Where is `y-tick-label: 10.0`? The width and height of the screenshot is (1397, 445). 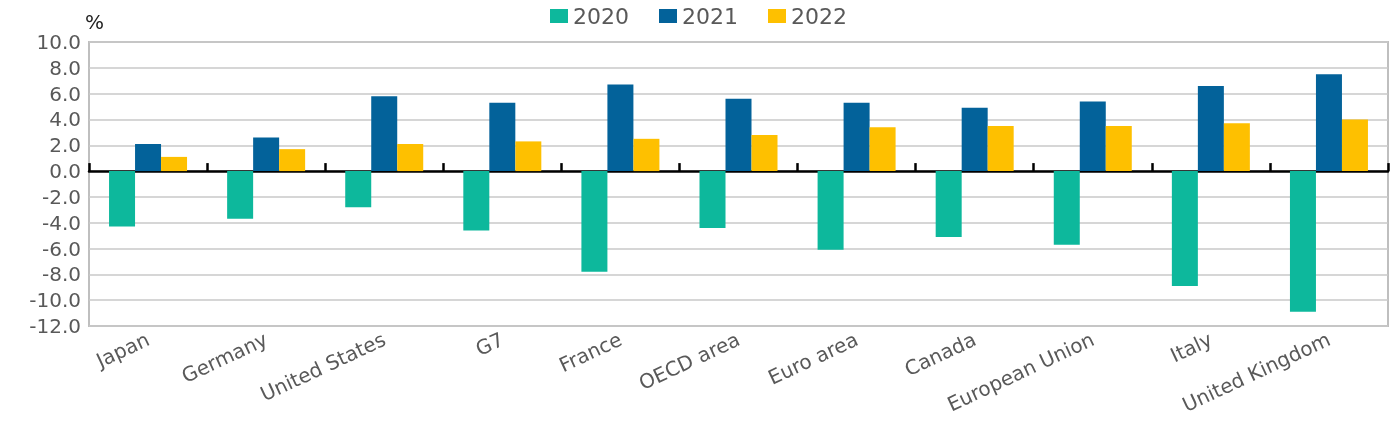 y-tick-label: 10.0 is located at coordinates (58, 42).